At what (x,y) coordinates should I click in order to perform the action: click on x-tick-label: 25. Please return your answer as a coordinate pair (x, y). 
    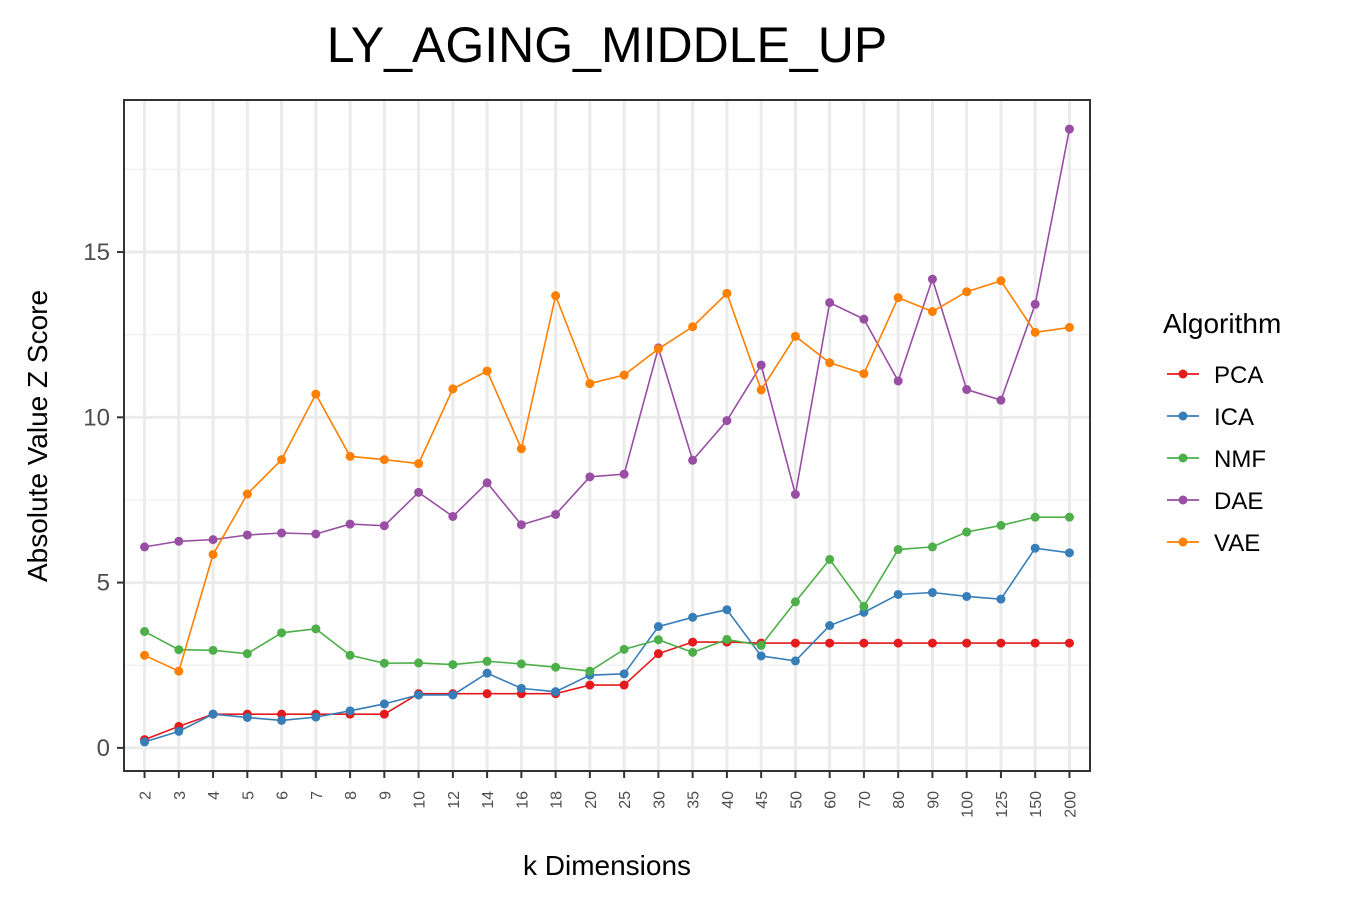
    Looking at the image, I should click on (625, 800).